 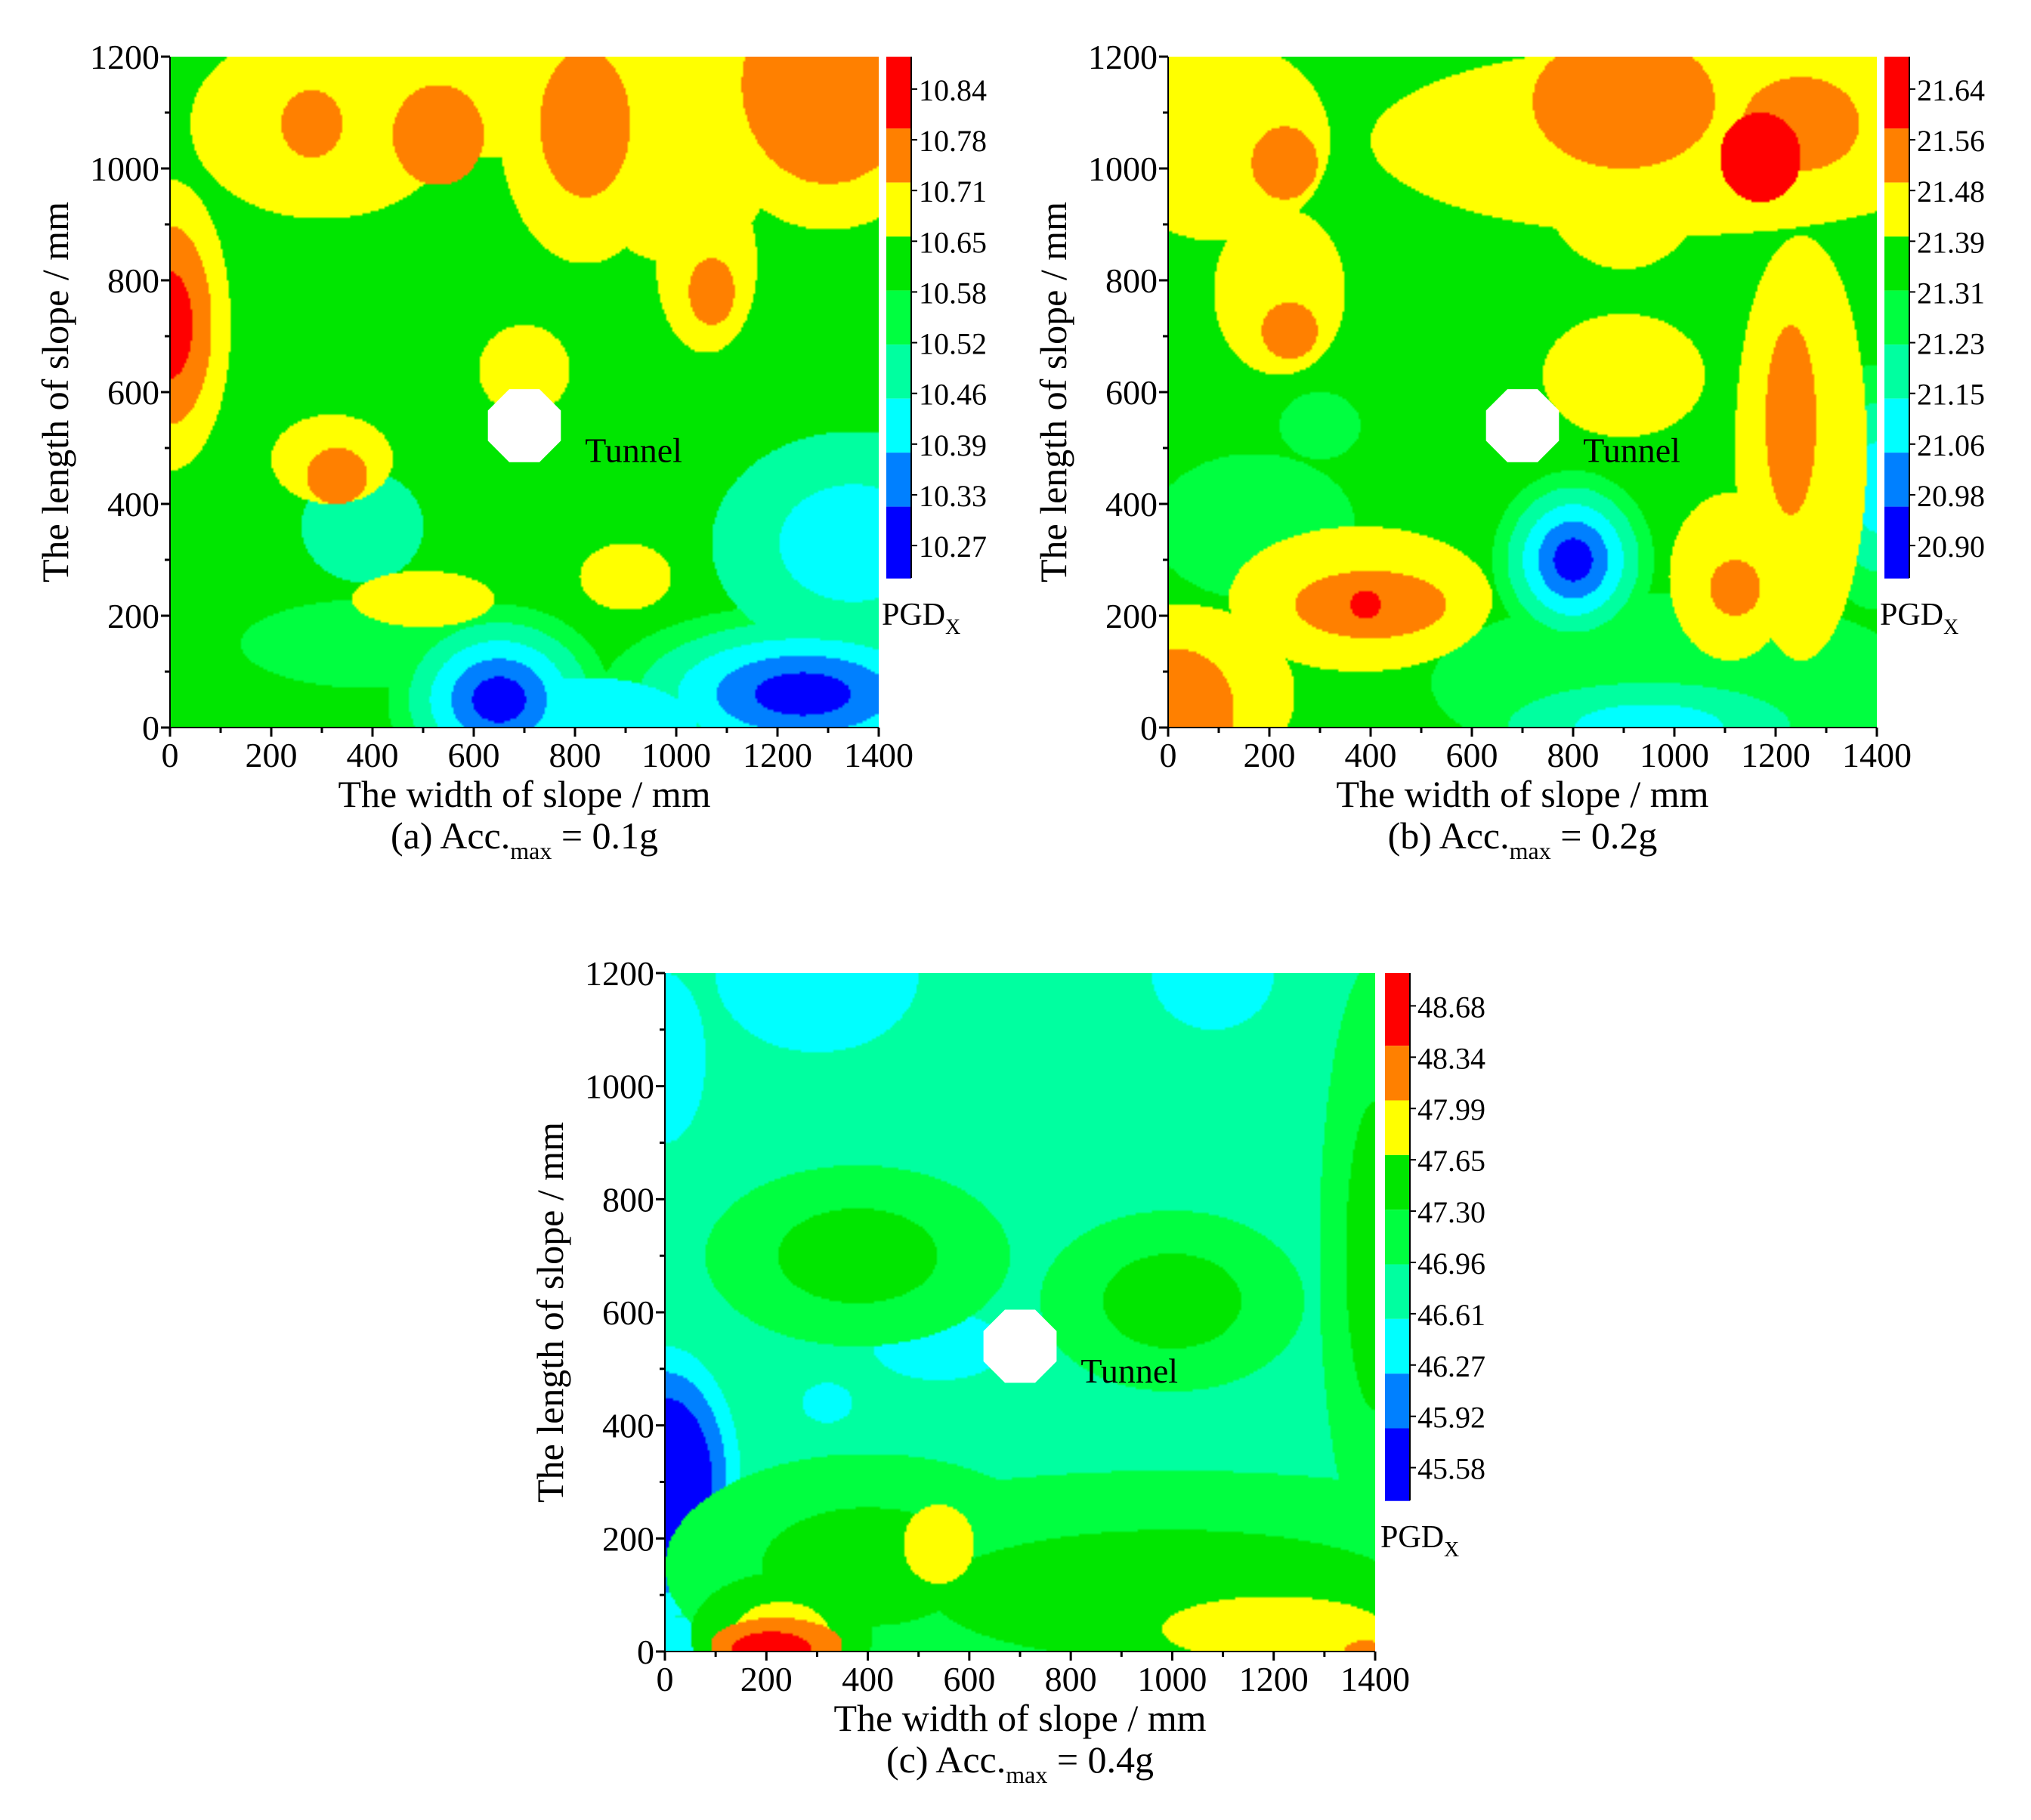 I want to click on colorbar-tick-label: 21.31, so click(x=1951, y=293).